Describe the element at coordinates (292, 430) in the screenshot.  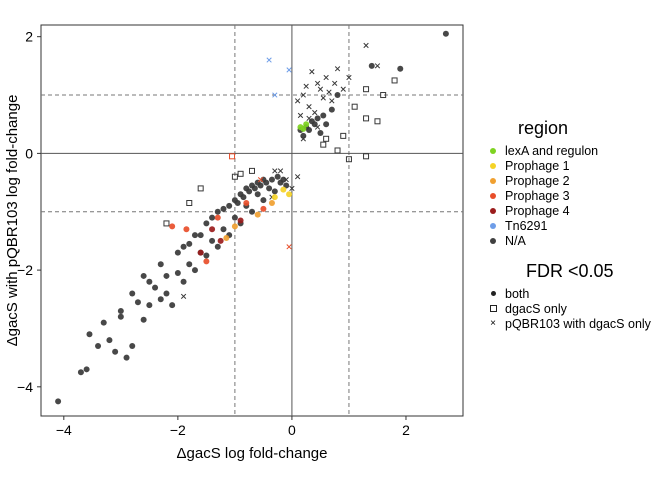
I see `x-tick-label: 0` at that location.